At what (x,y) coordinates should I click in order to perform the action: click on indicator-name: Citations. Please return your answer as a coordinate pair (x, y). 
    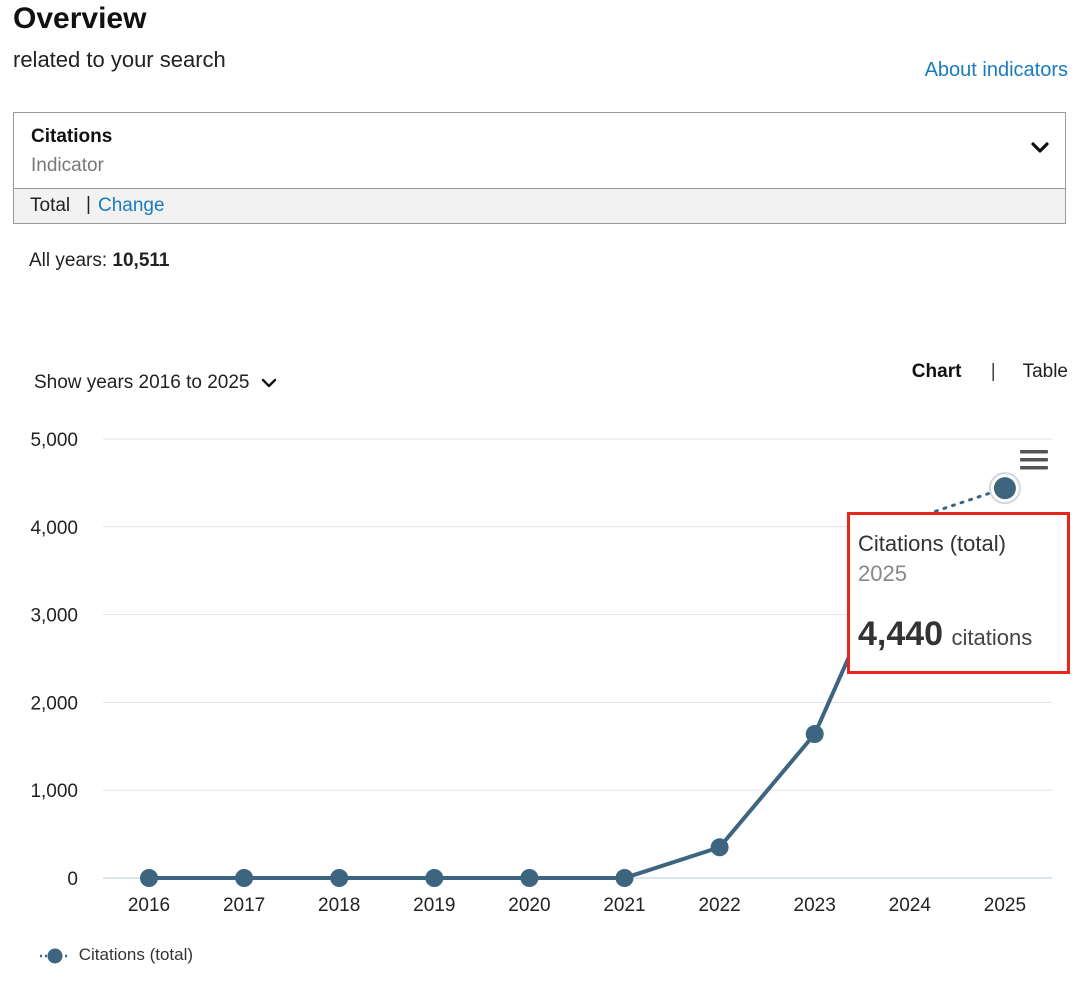
    Looking at the image, I should click on (72, 136).